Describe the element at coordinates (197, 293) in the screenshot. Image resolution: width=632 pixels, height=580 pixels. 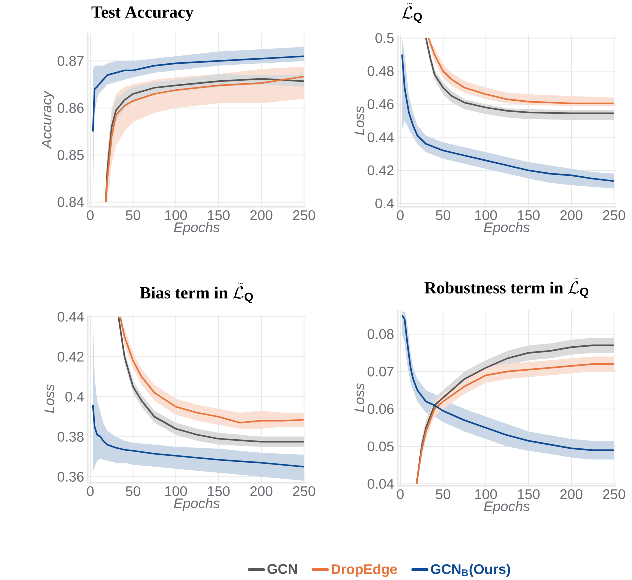
I see `chart-title: $\mbox{\bfseries Bias term in }\tilde{\mathcal{L}}_{\mathbf{Q}}$` at that location.